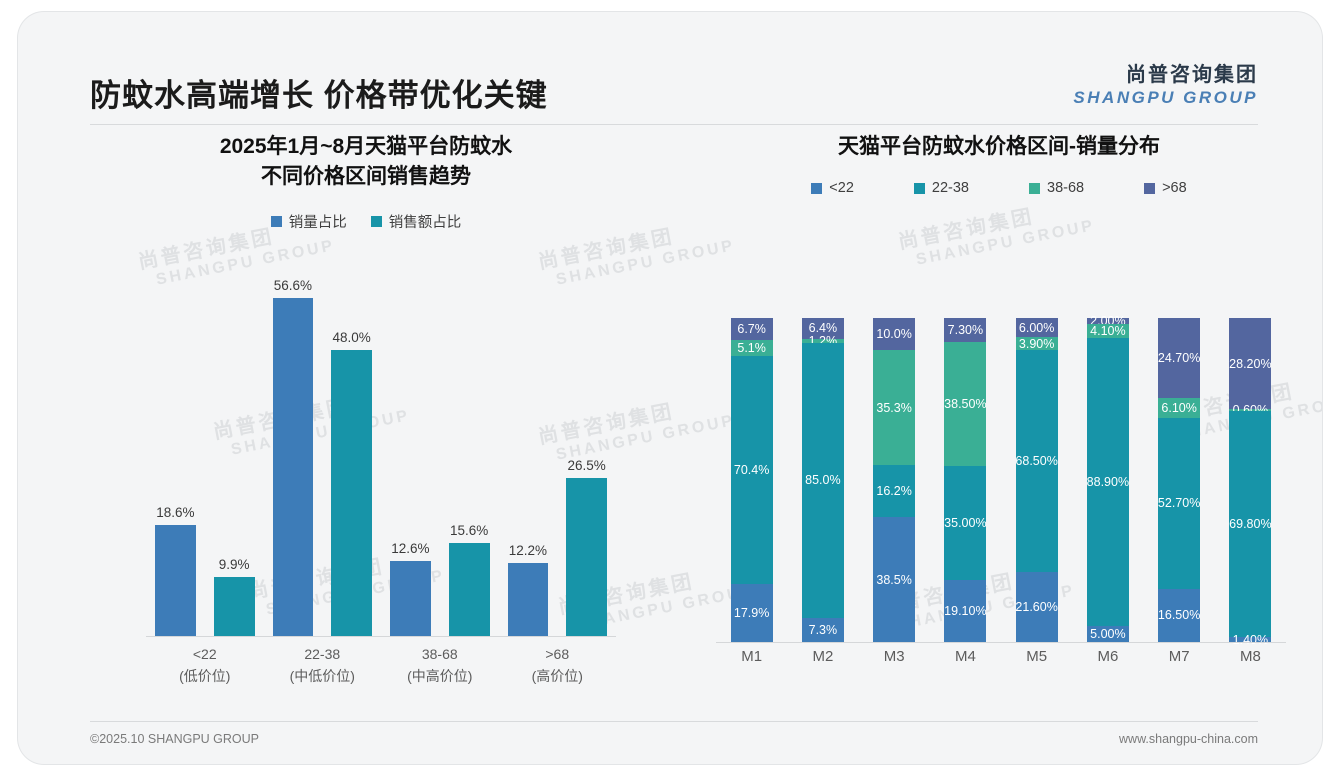  What do you see at coordinates (381, 674) in the screenshot?
I see `x-axis-categories: <22 (低价位) 22-38 (中低价位) 38-68 (中高价位) >68 (高价位)` at bounding box center [381, 674].